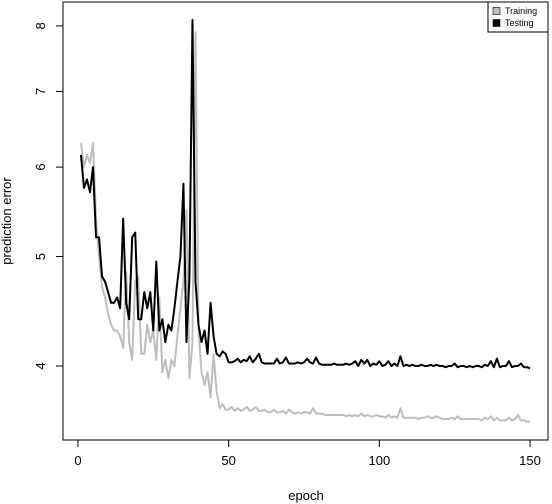 The height and width of the screenshot is (504, 552). Describe the element at coordinates (77, 460) in the screenshot. I see `x-tick-label: 0` at that location.